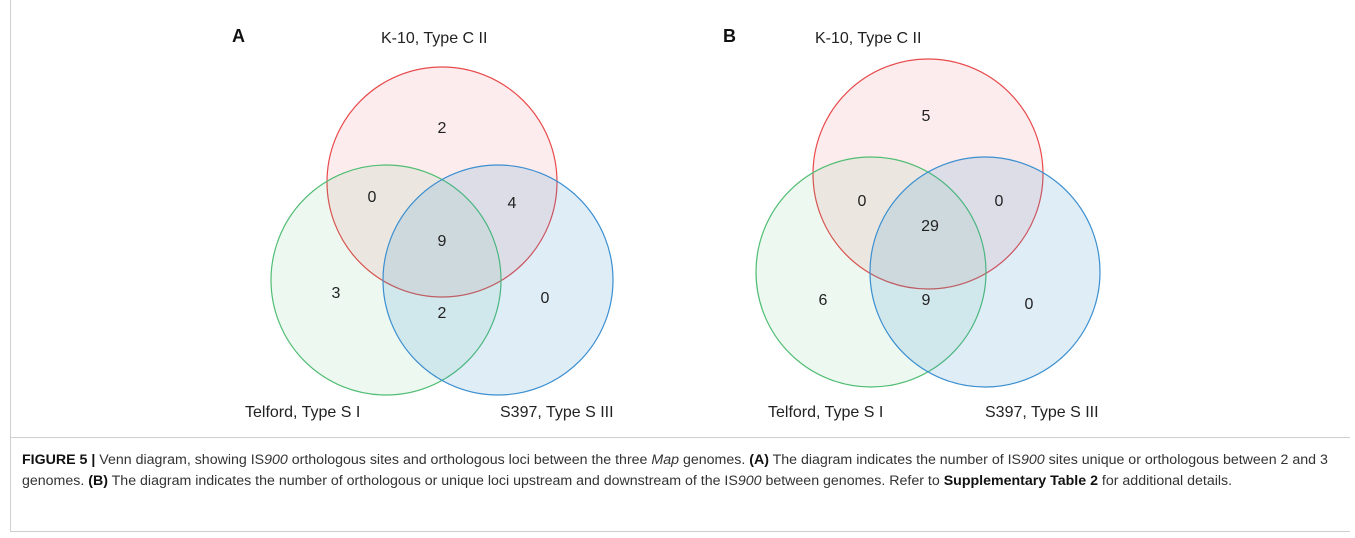 The width and height of the screenshot is (1355, 538). I want to click on region-left-only-a: 3, so click(336, 293).